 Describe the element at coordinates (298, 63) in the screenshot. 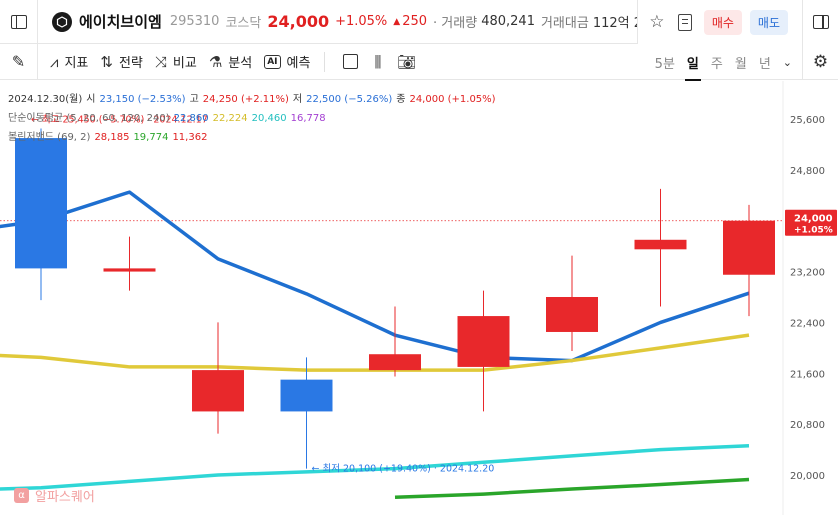

I see `forecast-label: 예측` at that location.